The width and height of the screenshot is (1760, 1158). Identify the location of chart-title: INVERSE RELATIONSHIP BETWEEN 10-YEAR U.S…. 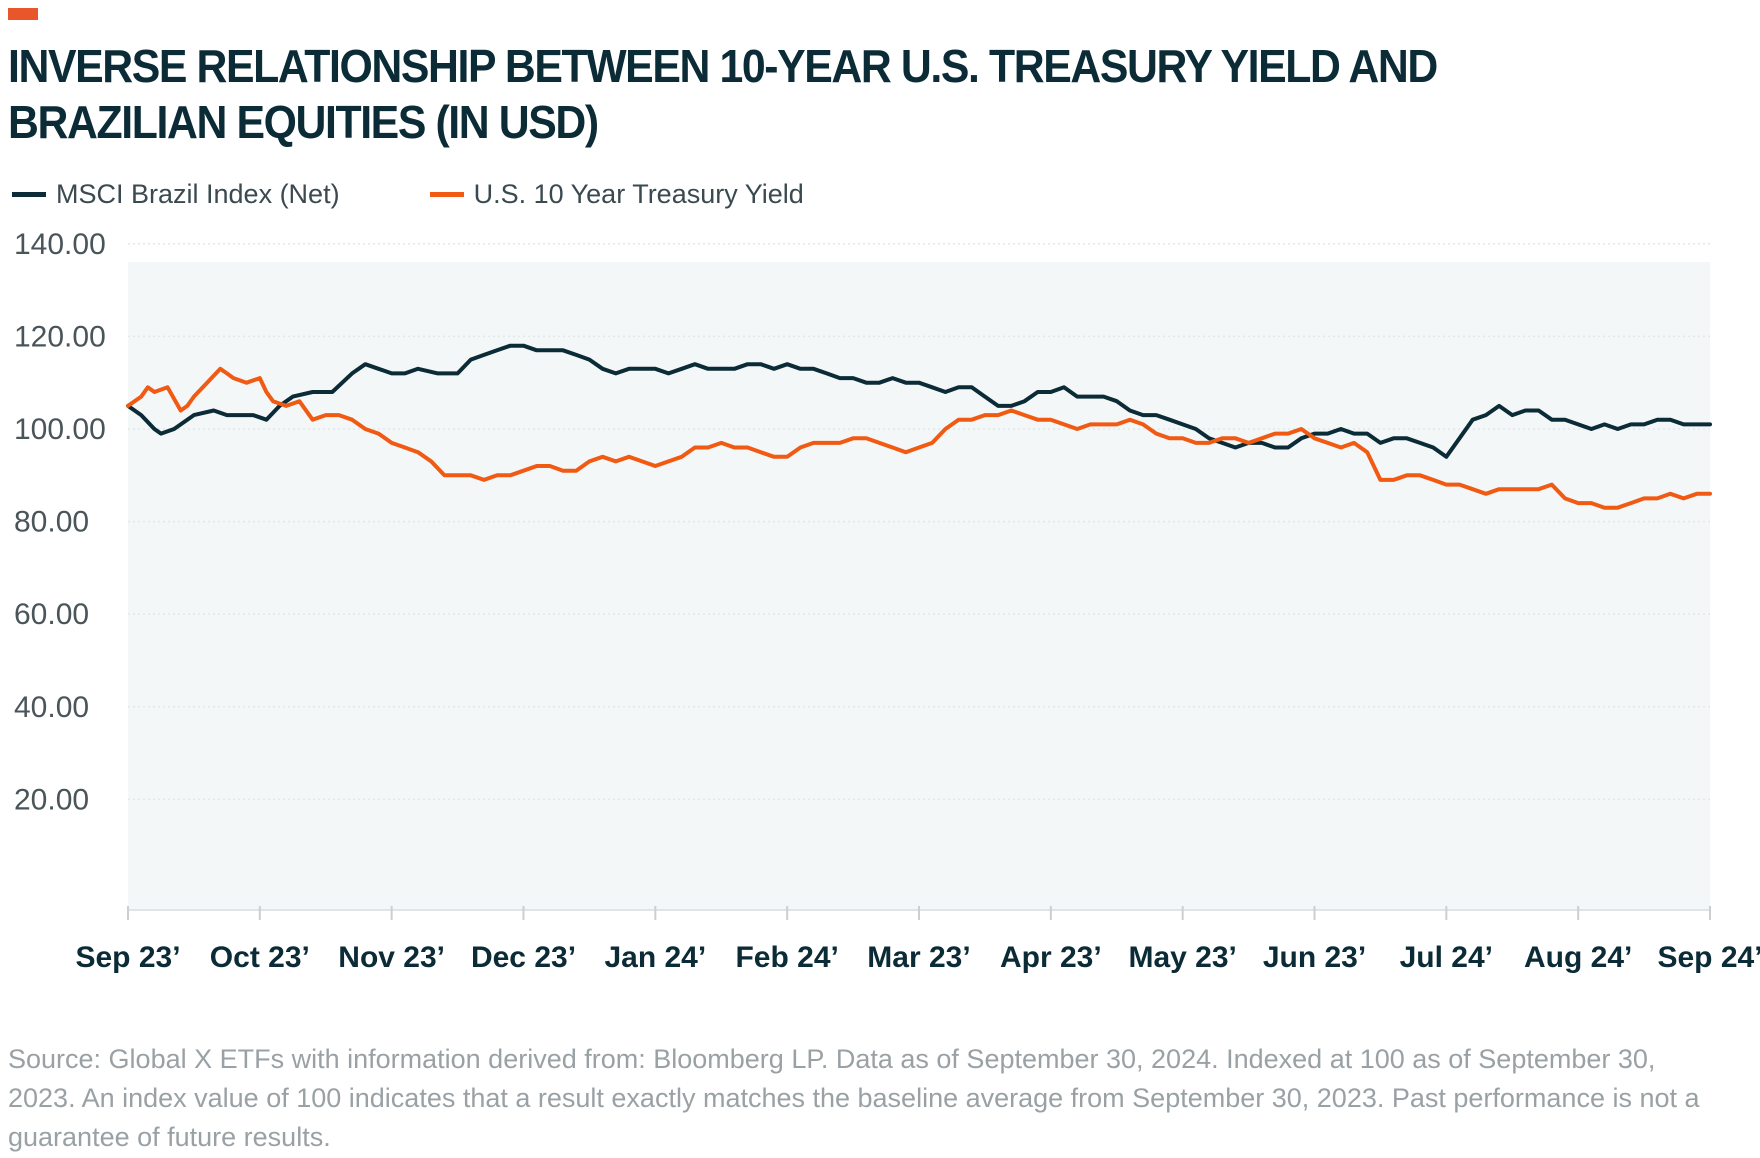
(723, 94).